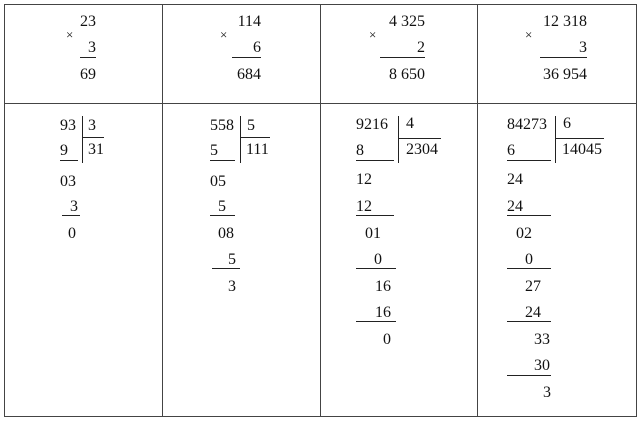 This screenshot has height=422, width=640. What do you see at coordinates (422, 149) in the screenshot?
I see `div-3-quotient: 2304` at bounding box center [422, 149].